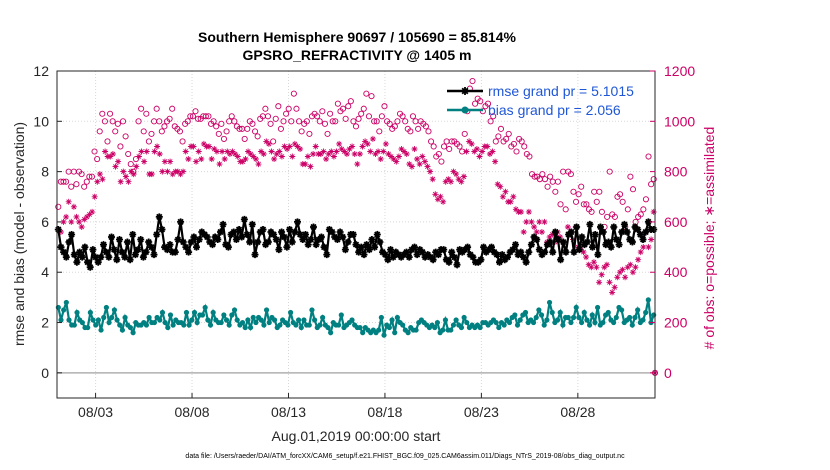 This screenshot has height=470, width=830. What do you see at coordinates (561, 91) in the screenshot?
I see `legend-rmse-label: rmse grand pr = 5.1015` at bounding box center [561, 91].